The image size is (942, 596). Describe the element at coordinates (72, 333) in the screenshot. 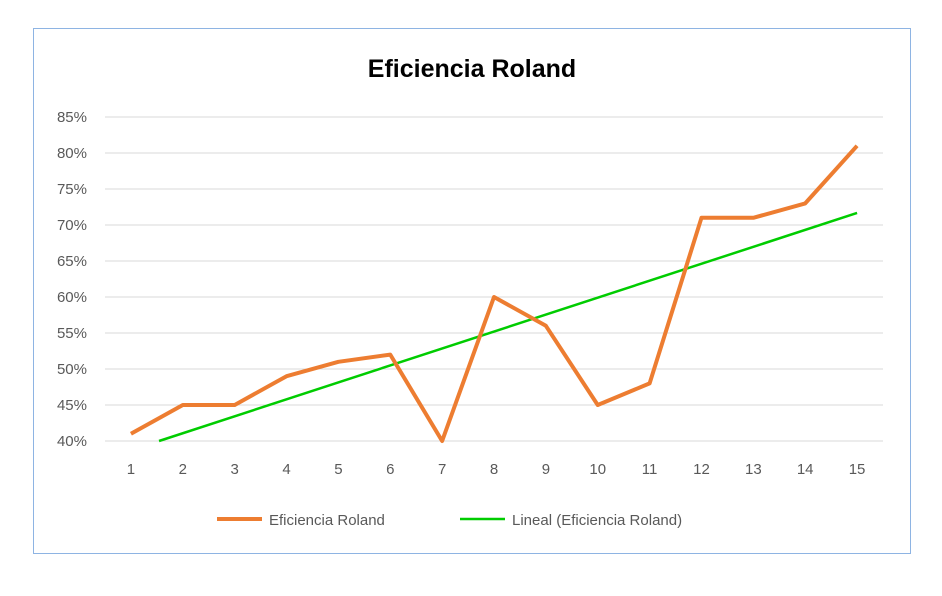

I see `y-tick-label: 55%` at that location.